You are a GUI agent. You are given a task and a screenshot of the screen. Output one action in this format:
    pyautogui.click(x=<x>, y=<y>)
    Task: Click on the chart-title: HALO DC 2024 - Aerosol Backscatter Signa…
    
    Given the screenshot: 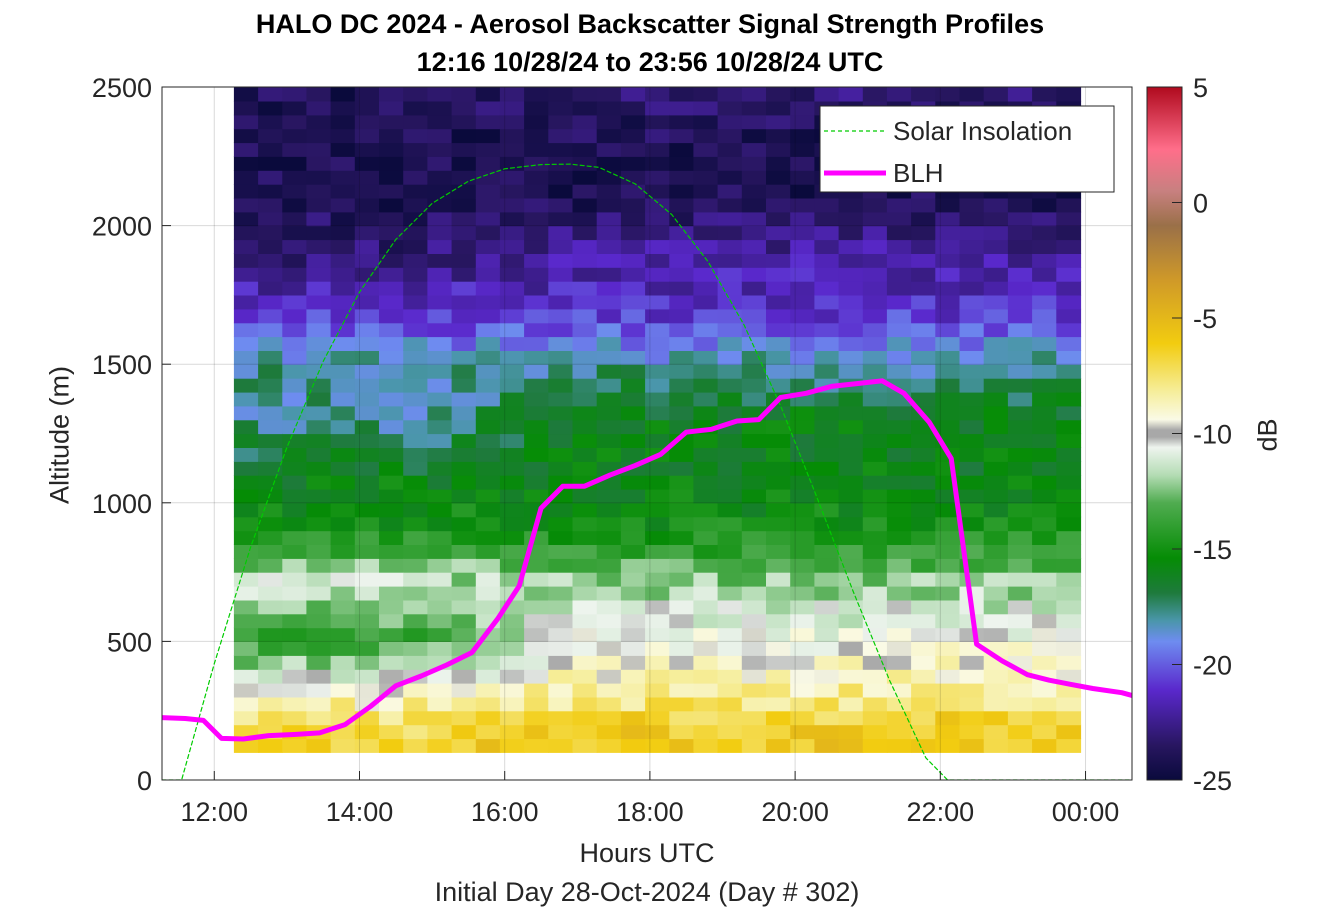 What is the action you would take?
    pyautogui.click(x=650, y=24)
    